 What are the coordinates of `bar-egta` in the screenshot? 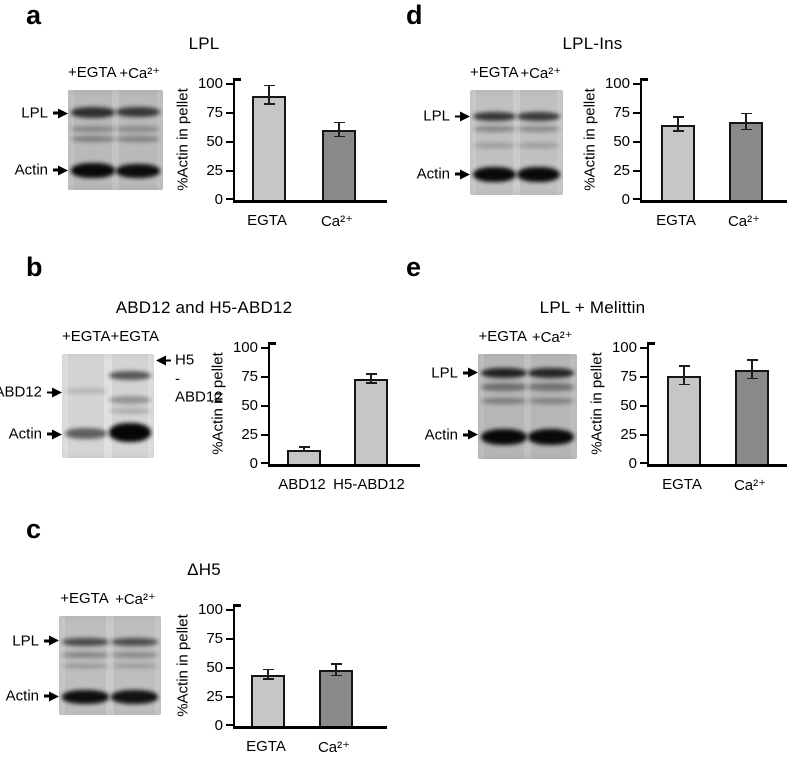 It's located at (269, 147).